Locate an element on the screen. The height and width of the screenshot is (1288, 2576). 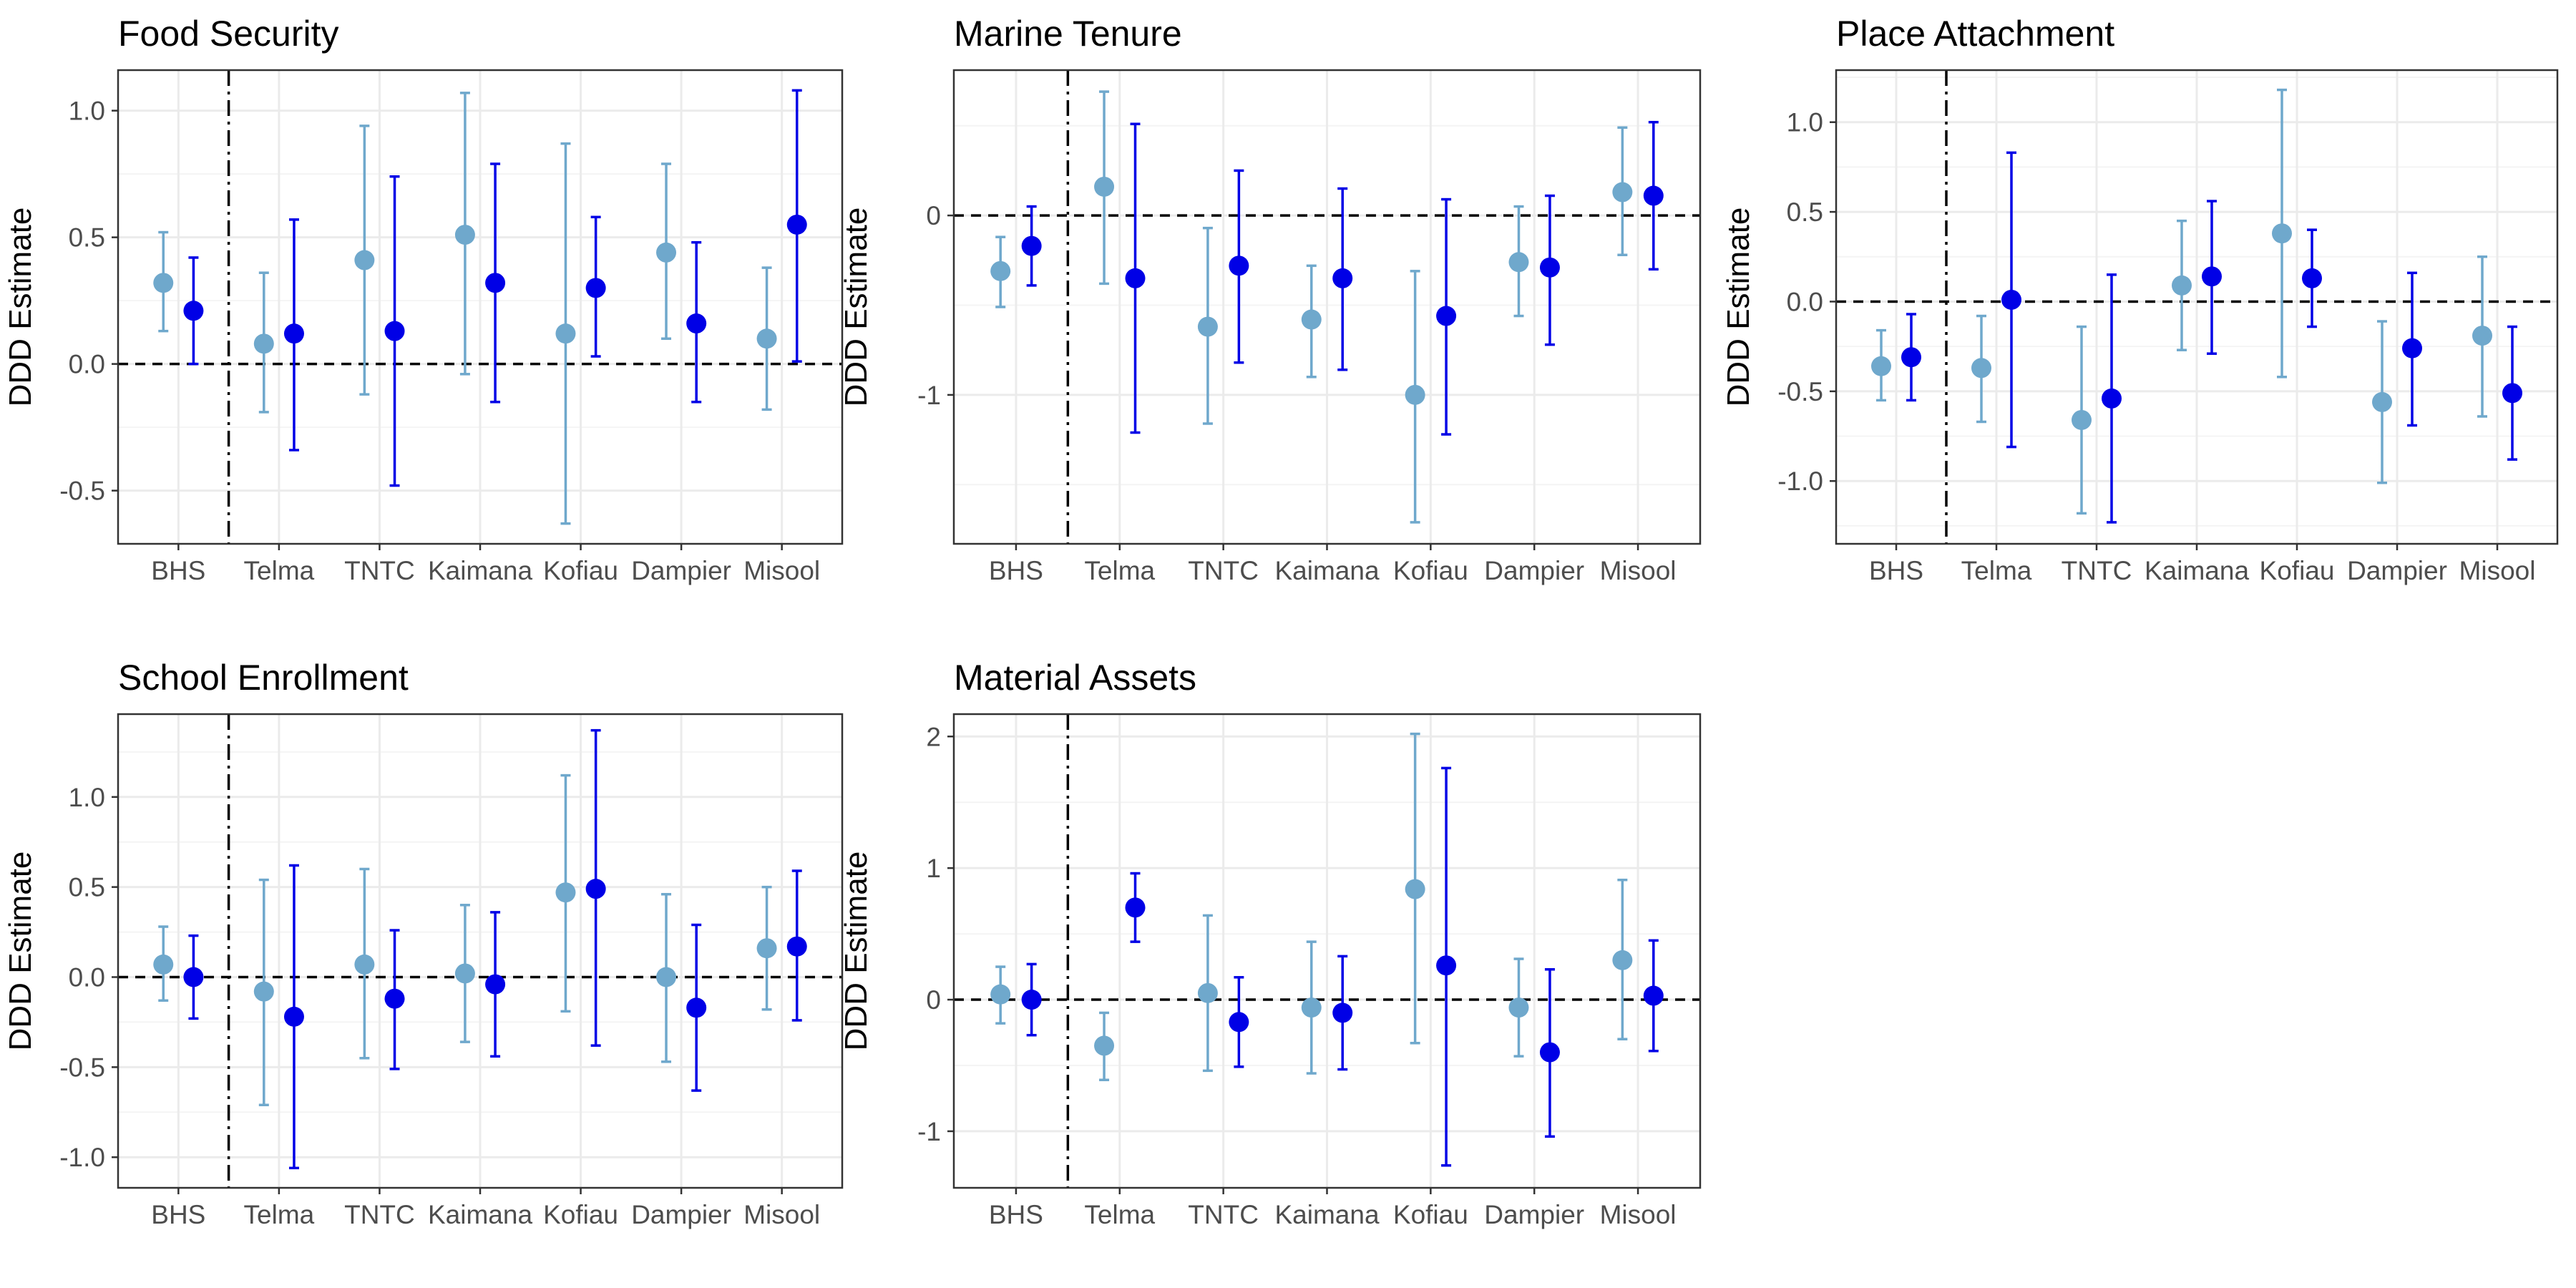
panel-title: Place Attachment is located at coordinates (1975, 34).